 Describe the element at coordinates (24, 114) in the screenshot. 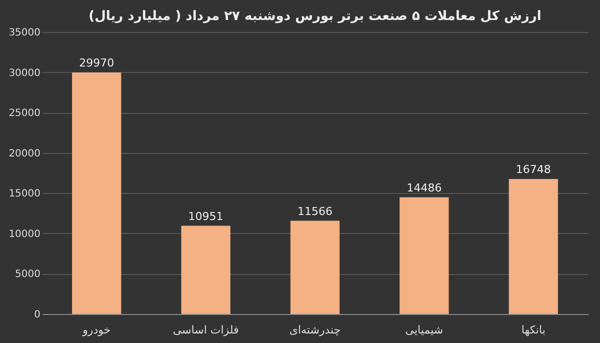

I see `y-tick-label: 25000` at that location.